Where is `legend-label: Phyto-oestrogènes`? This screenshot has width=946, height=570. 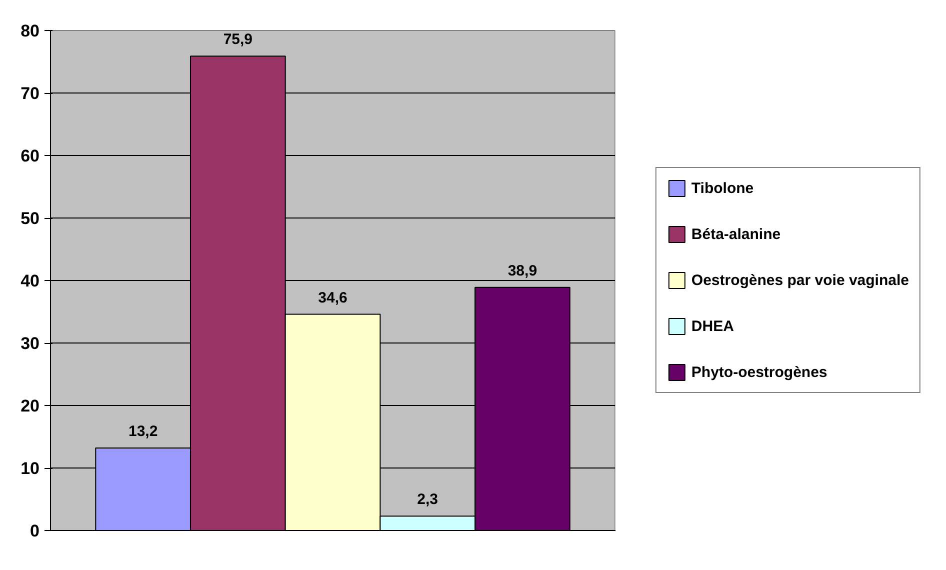
legend-label: Phyto-oestrogènes is located at coordinates (759, 372).